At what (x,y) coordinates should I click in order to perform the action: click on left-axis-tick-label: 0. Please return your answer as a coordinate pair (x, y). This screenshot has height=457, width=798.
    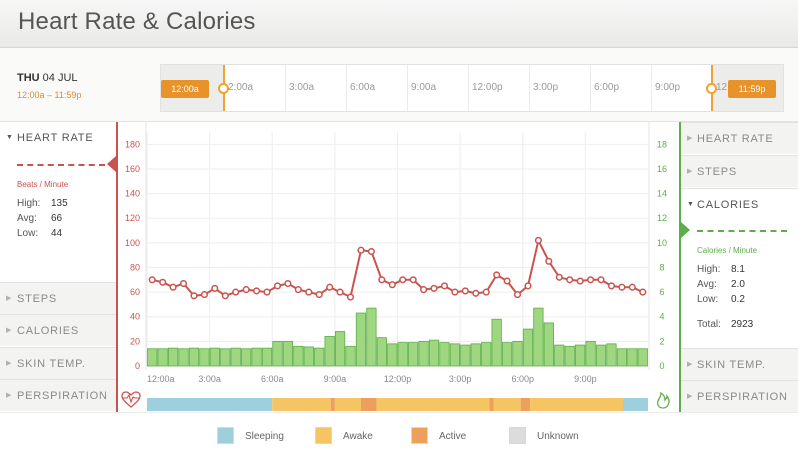
    Looking at the image, I should click on (137, 366).